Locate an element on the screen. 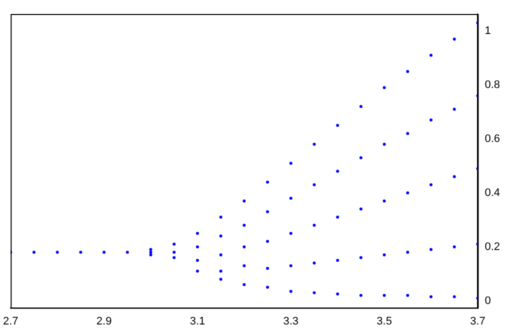 The width and height of the screenshot is (505, 333). x-tick-label: 2.7 is located at coordinates (10, 321).